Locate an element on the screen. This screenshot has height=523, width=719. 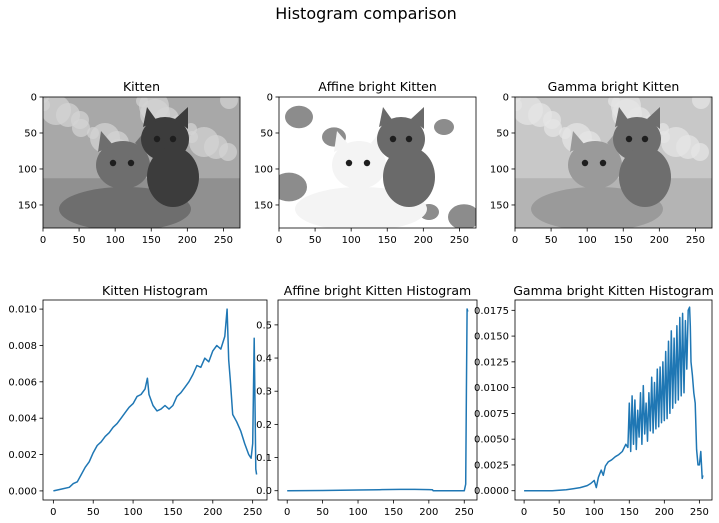
panel-5-ytick-label: 0.0 is located at coordinates (264, 491).